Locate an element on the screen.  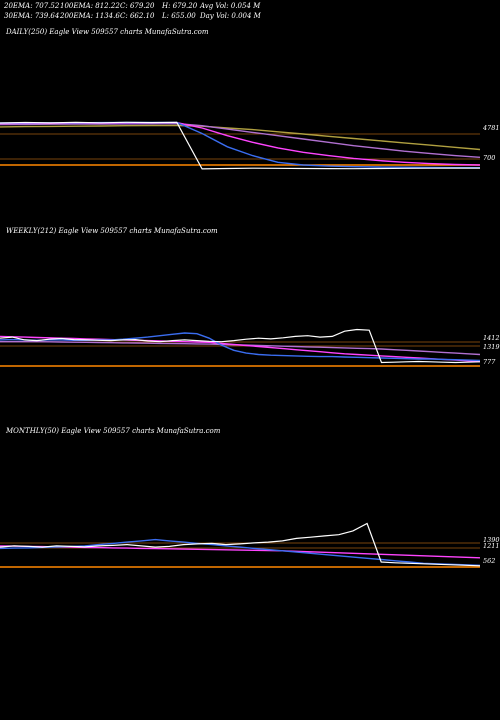
high-value: H: 679.20 is located at coordinates (180, 6).